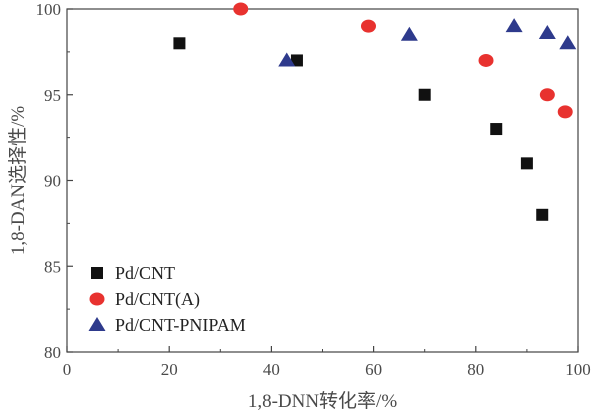 The height and width of the screenshot is (415, 597). I want to click on x-axis-title: 1,8-DNN转化率/%, so click(323, 401).